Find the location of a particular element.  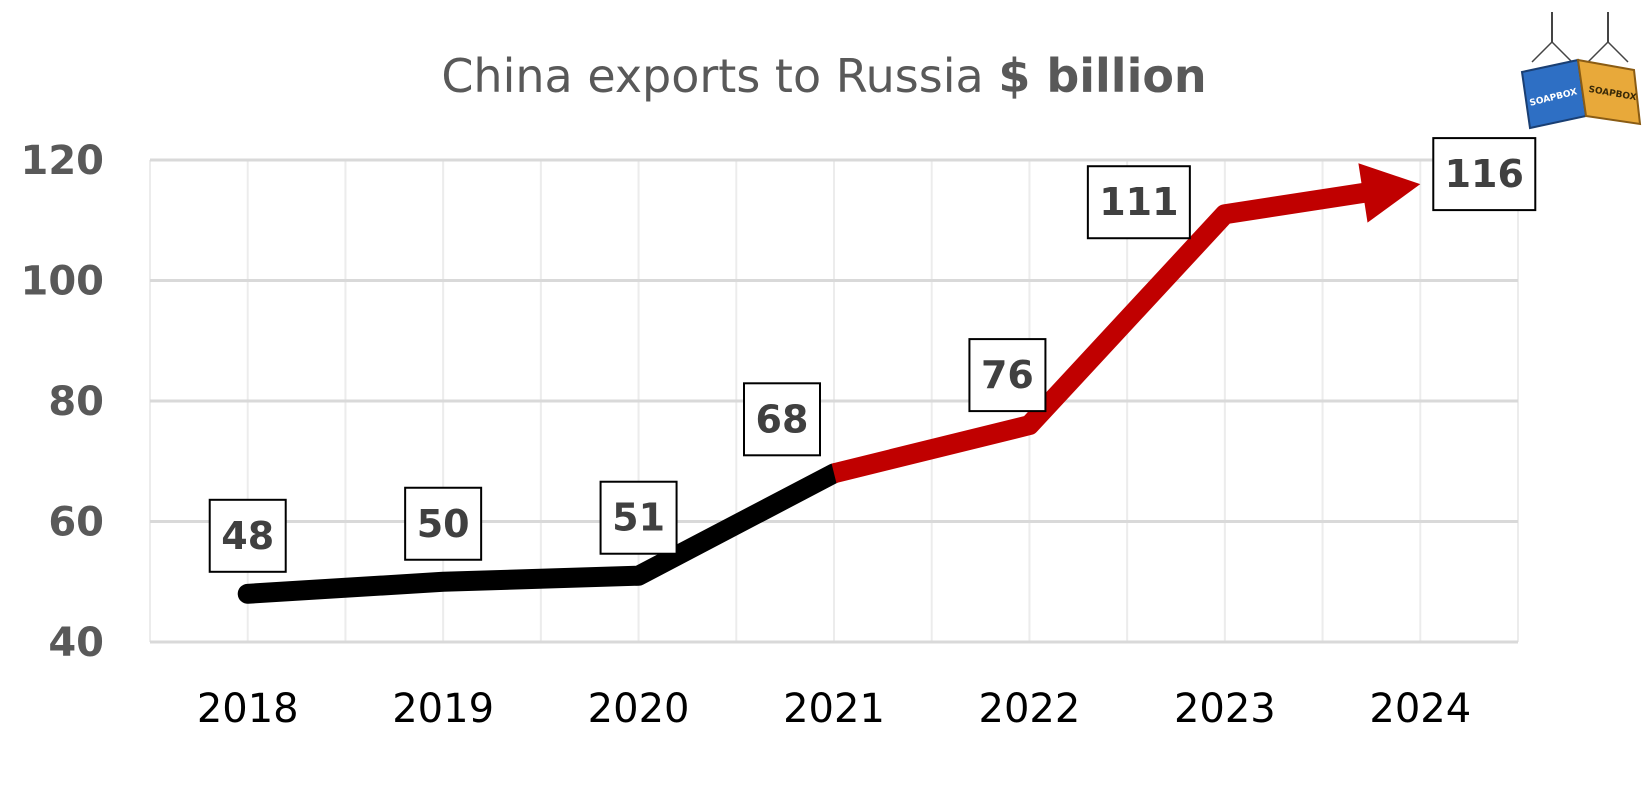

data-label: 68 is located at coordinates (782, 419).